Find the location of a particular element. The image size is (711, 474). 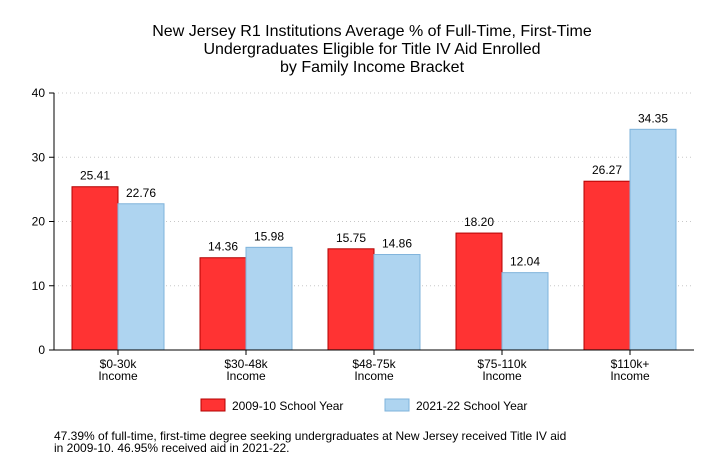

data-label: 22.76 is located at coordinates (141, 193).